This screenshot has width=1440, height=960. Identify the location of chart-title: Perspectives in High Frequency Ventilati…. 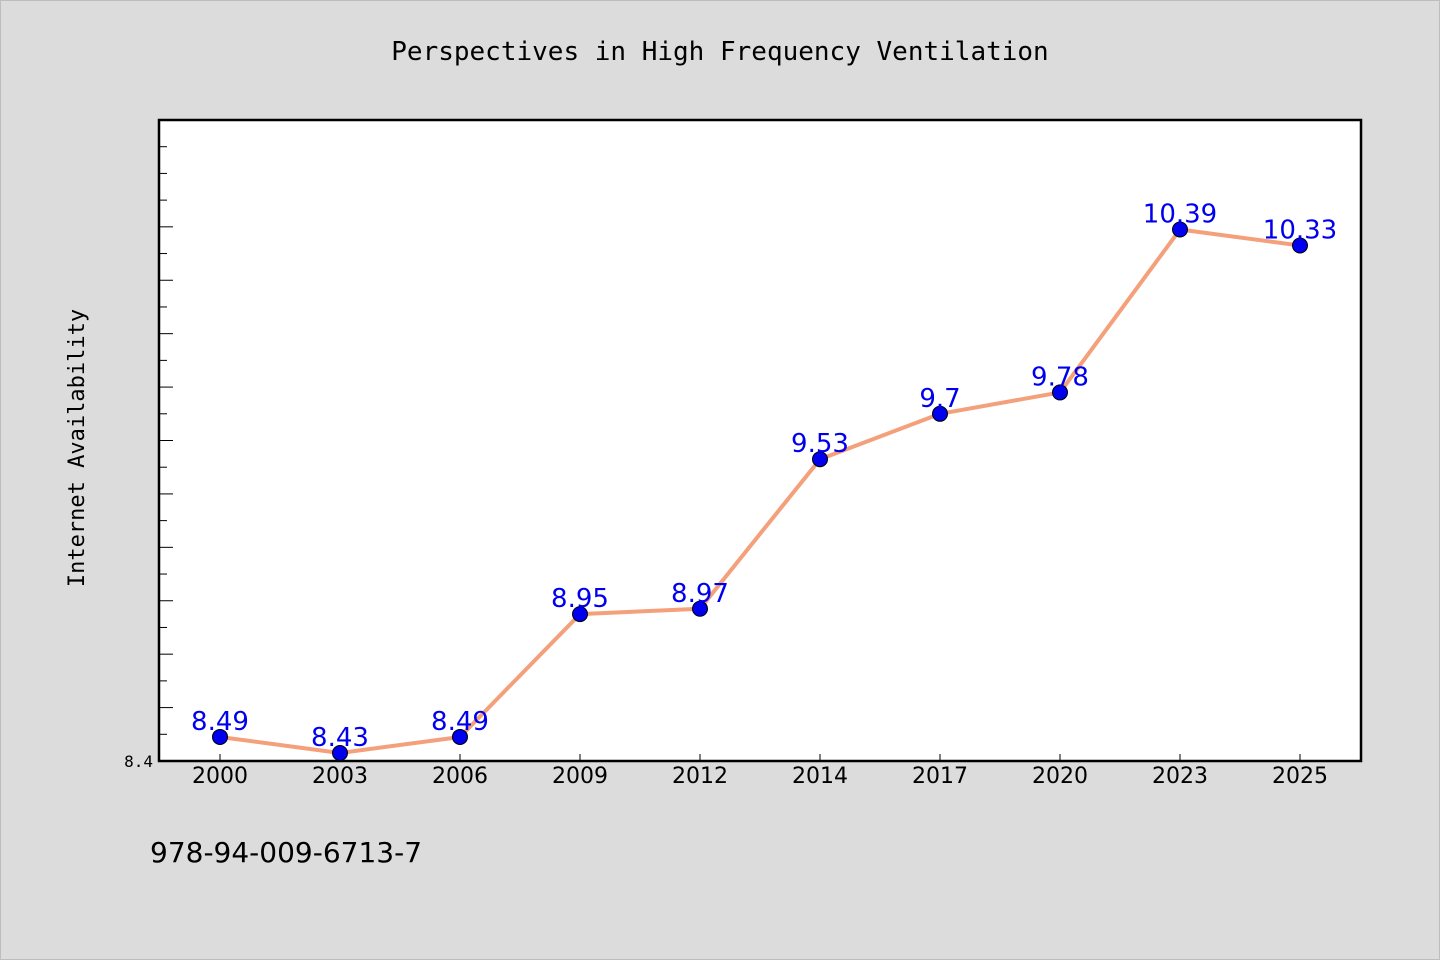
(719, 52).